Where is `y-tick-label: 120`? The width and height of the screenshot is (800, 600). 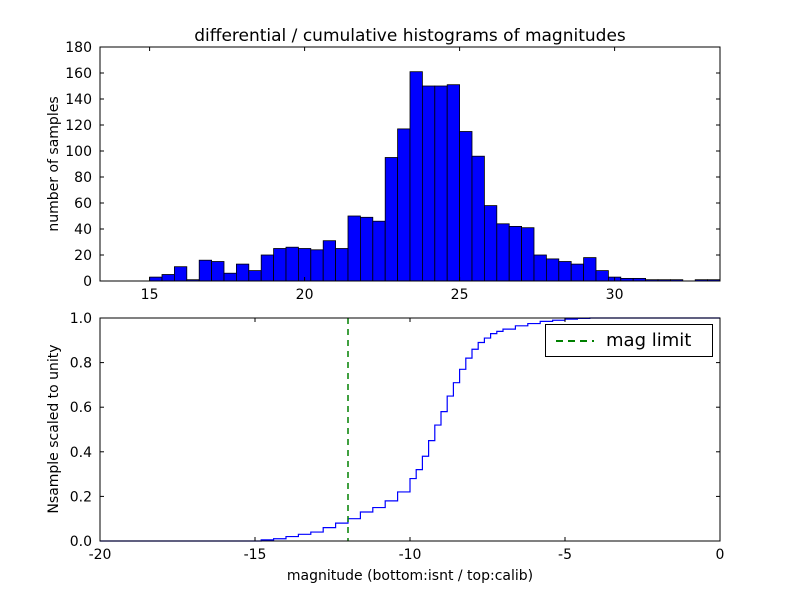 y-tick-label: 120 is located at coordinates (78, 126).